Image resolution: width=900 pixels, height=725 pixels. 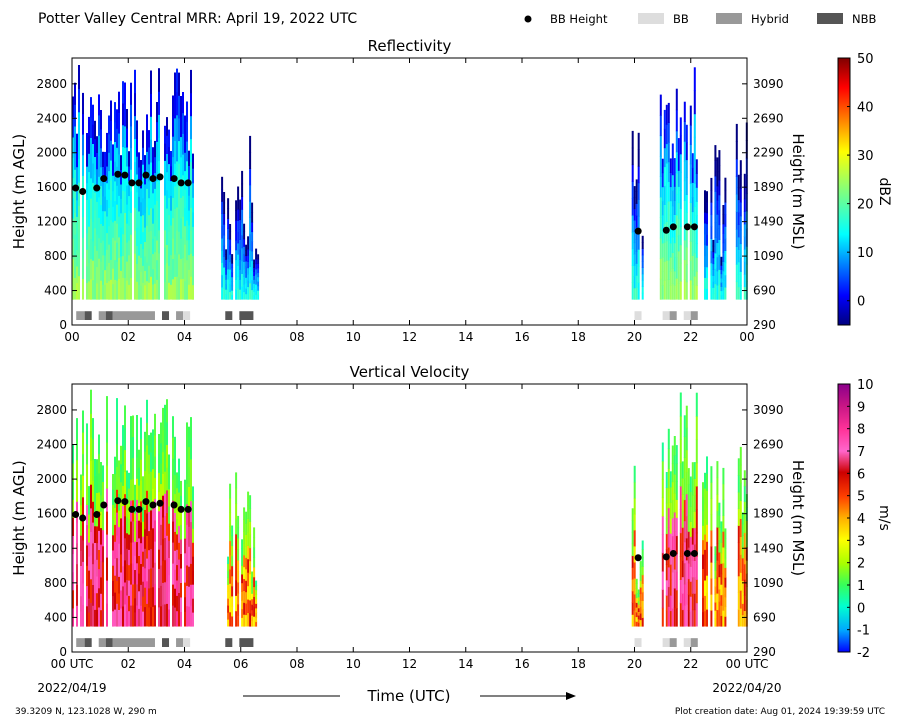 I want to click on y-axis-label: Height (m AGL), so click(x=19, y=191).